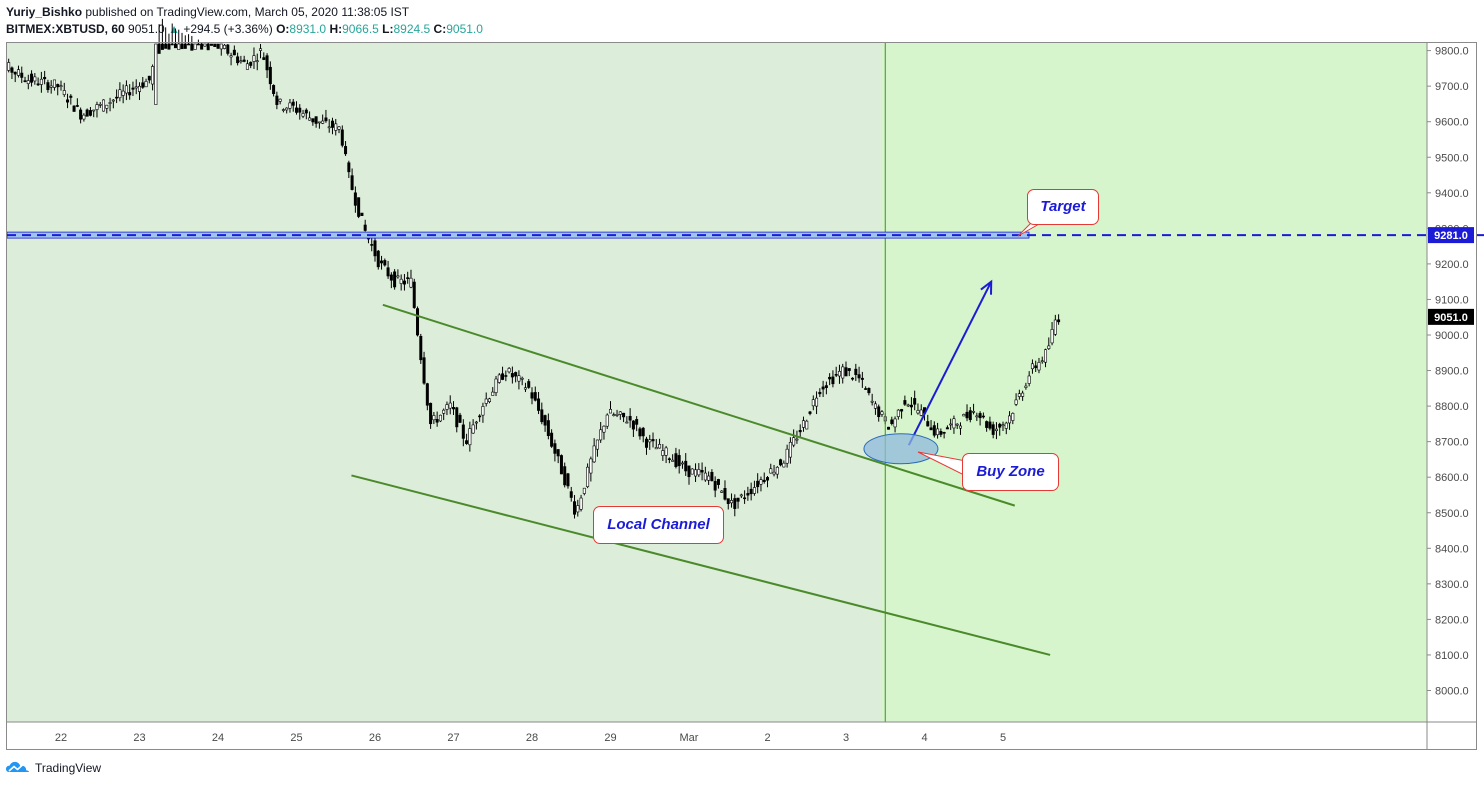  I want to click on channel-lower-line, so click(701, 565).